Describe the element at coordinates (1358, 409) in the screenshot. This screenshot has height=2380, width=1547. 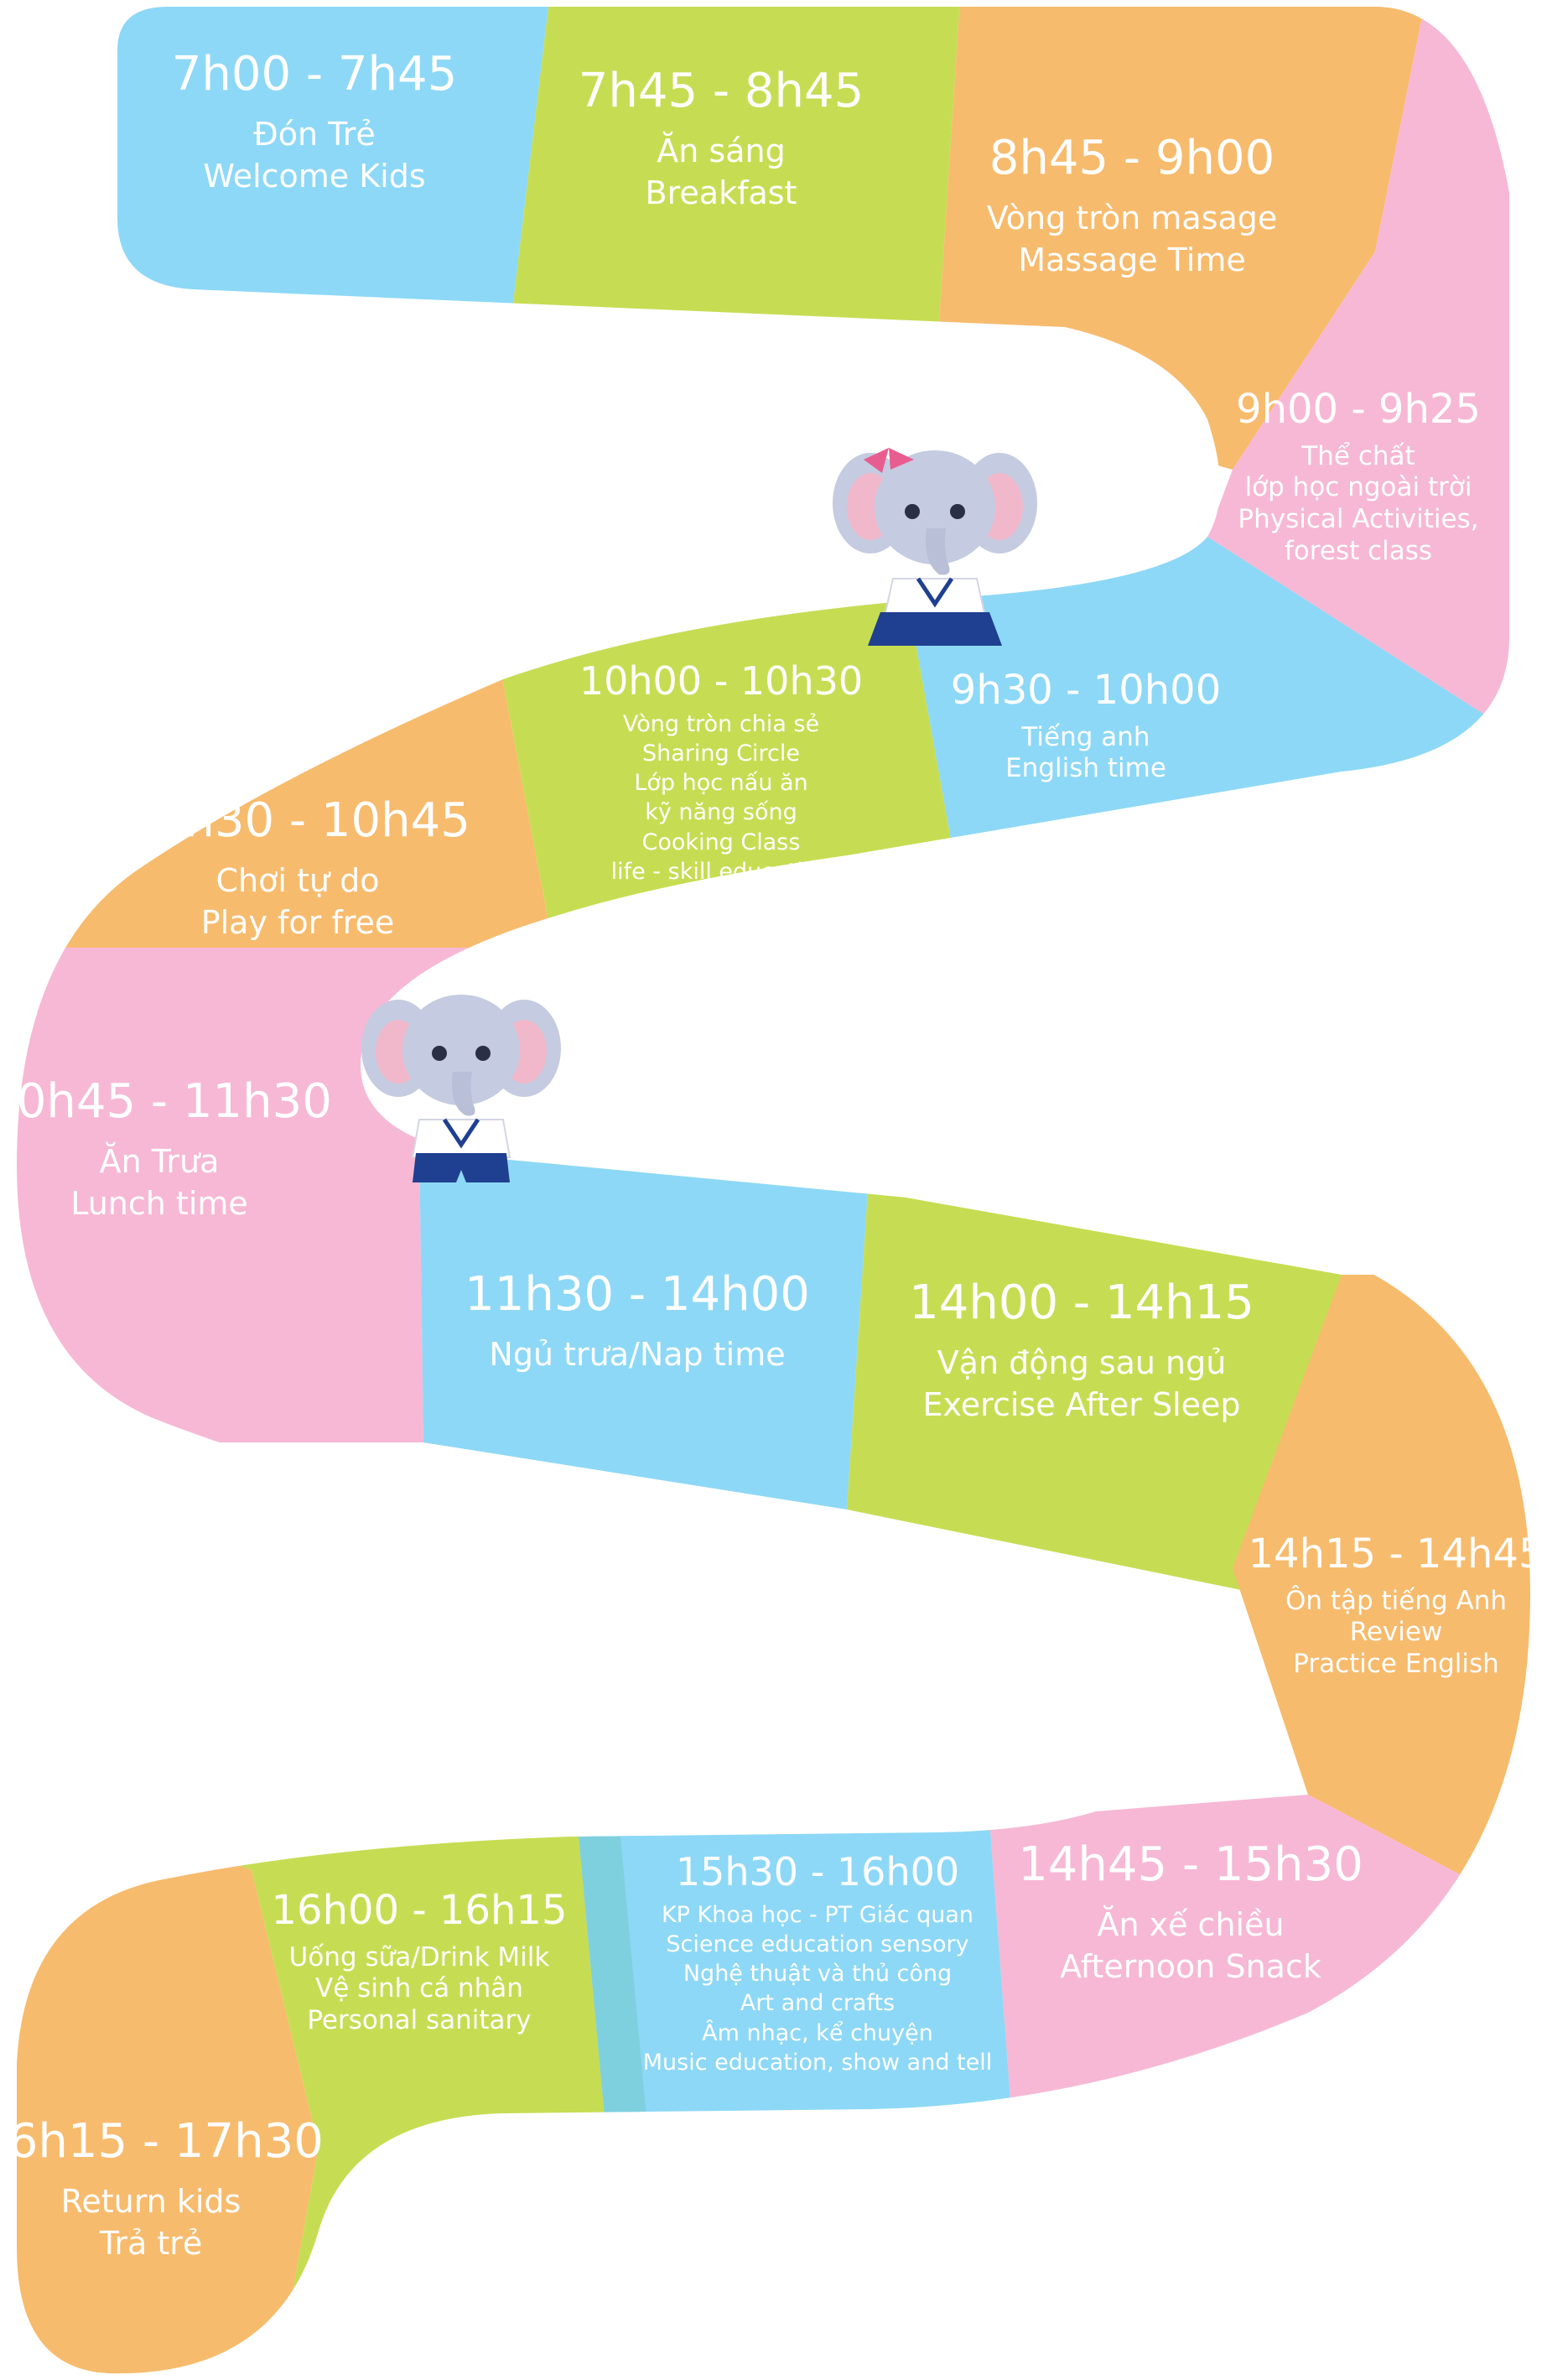
I see `schedule-time: 9h00 - 9h25` at that location.